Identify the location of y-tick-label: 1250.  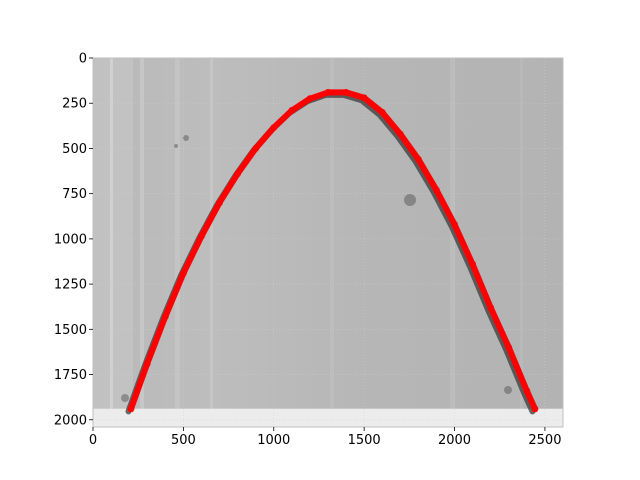
(70, 285).